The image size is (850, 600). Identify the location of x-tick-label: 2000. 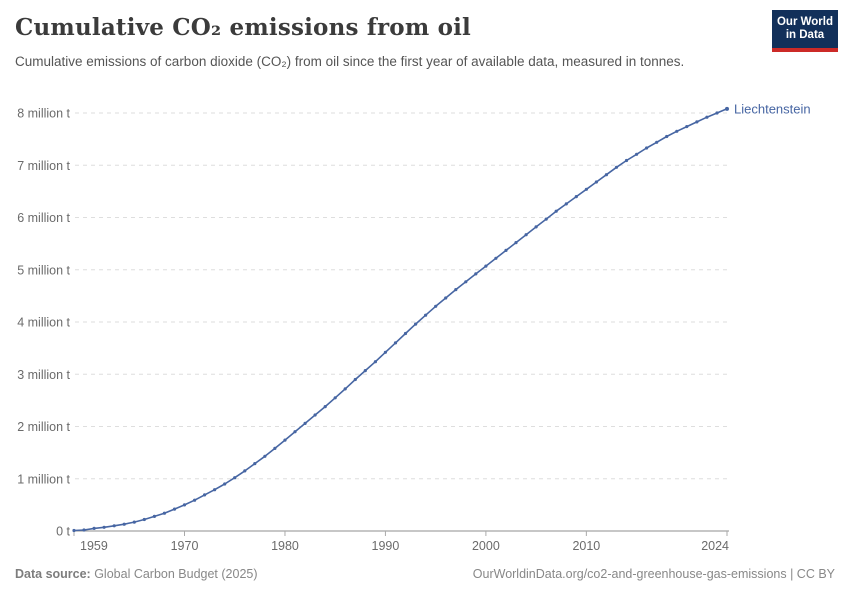
(486, 546).